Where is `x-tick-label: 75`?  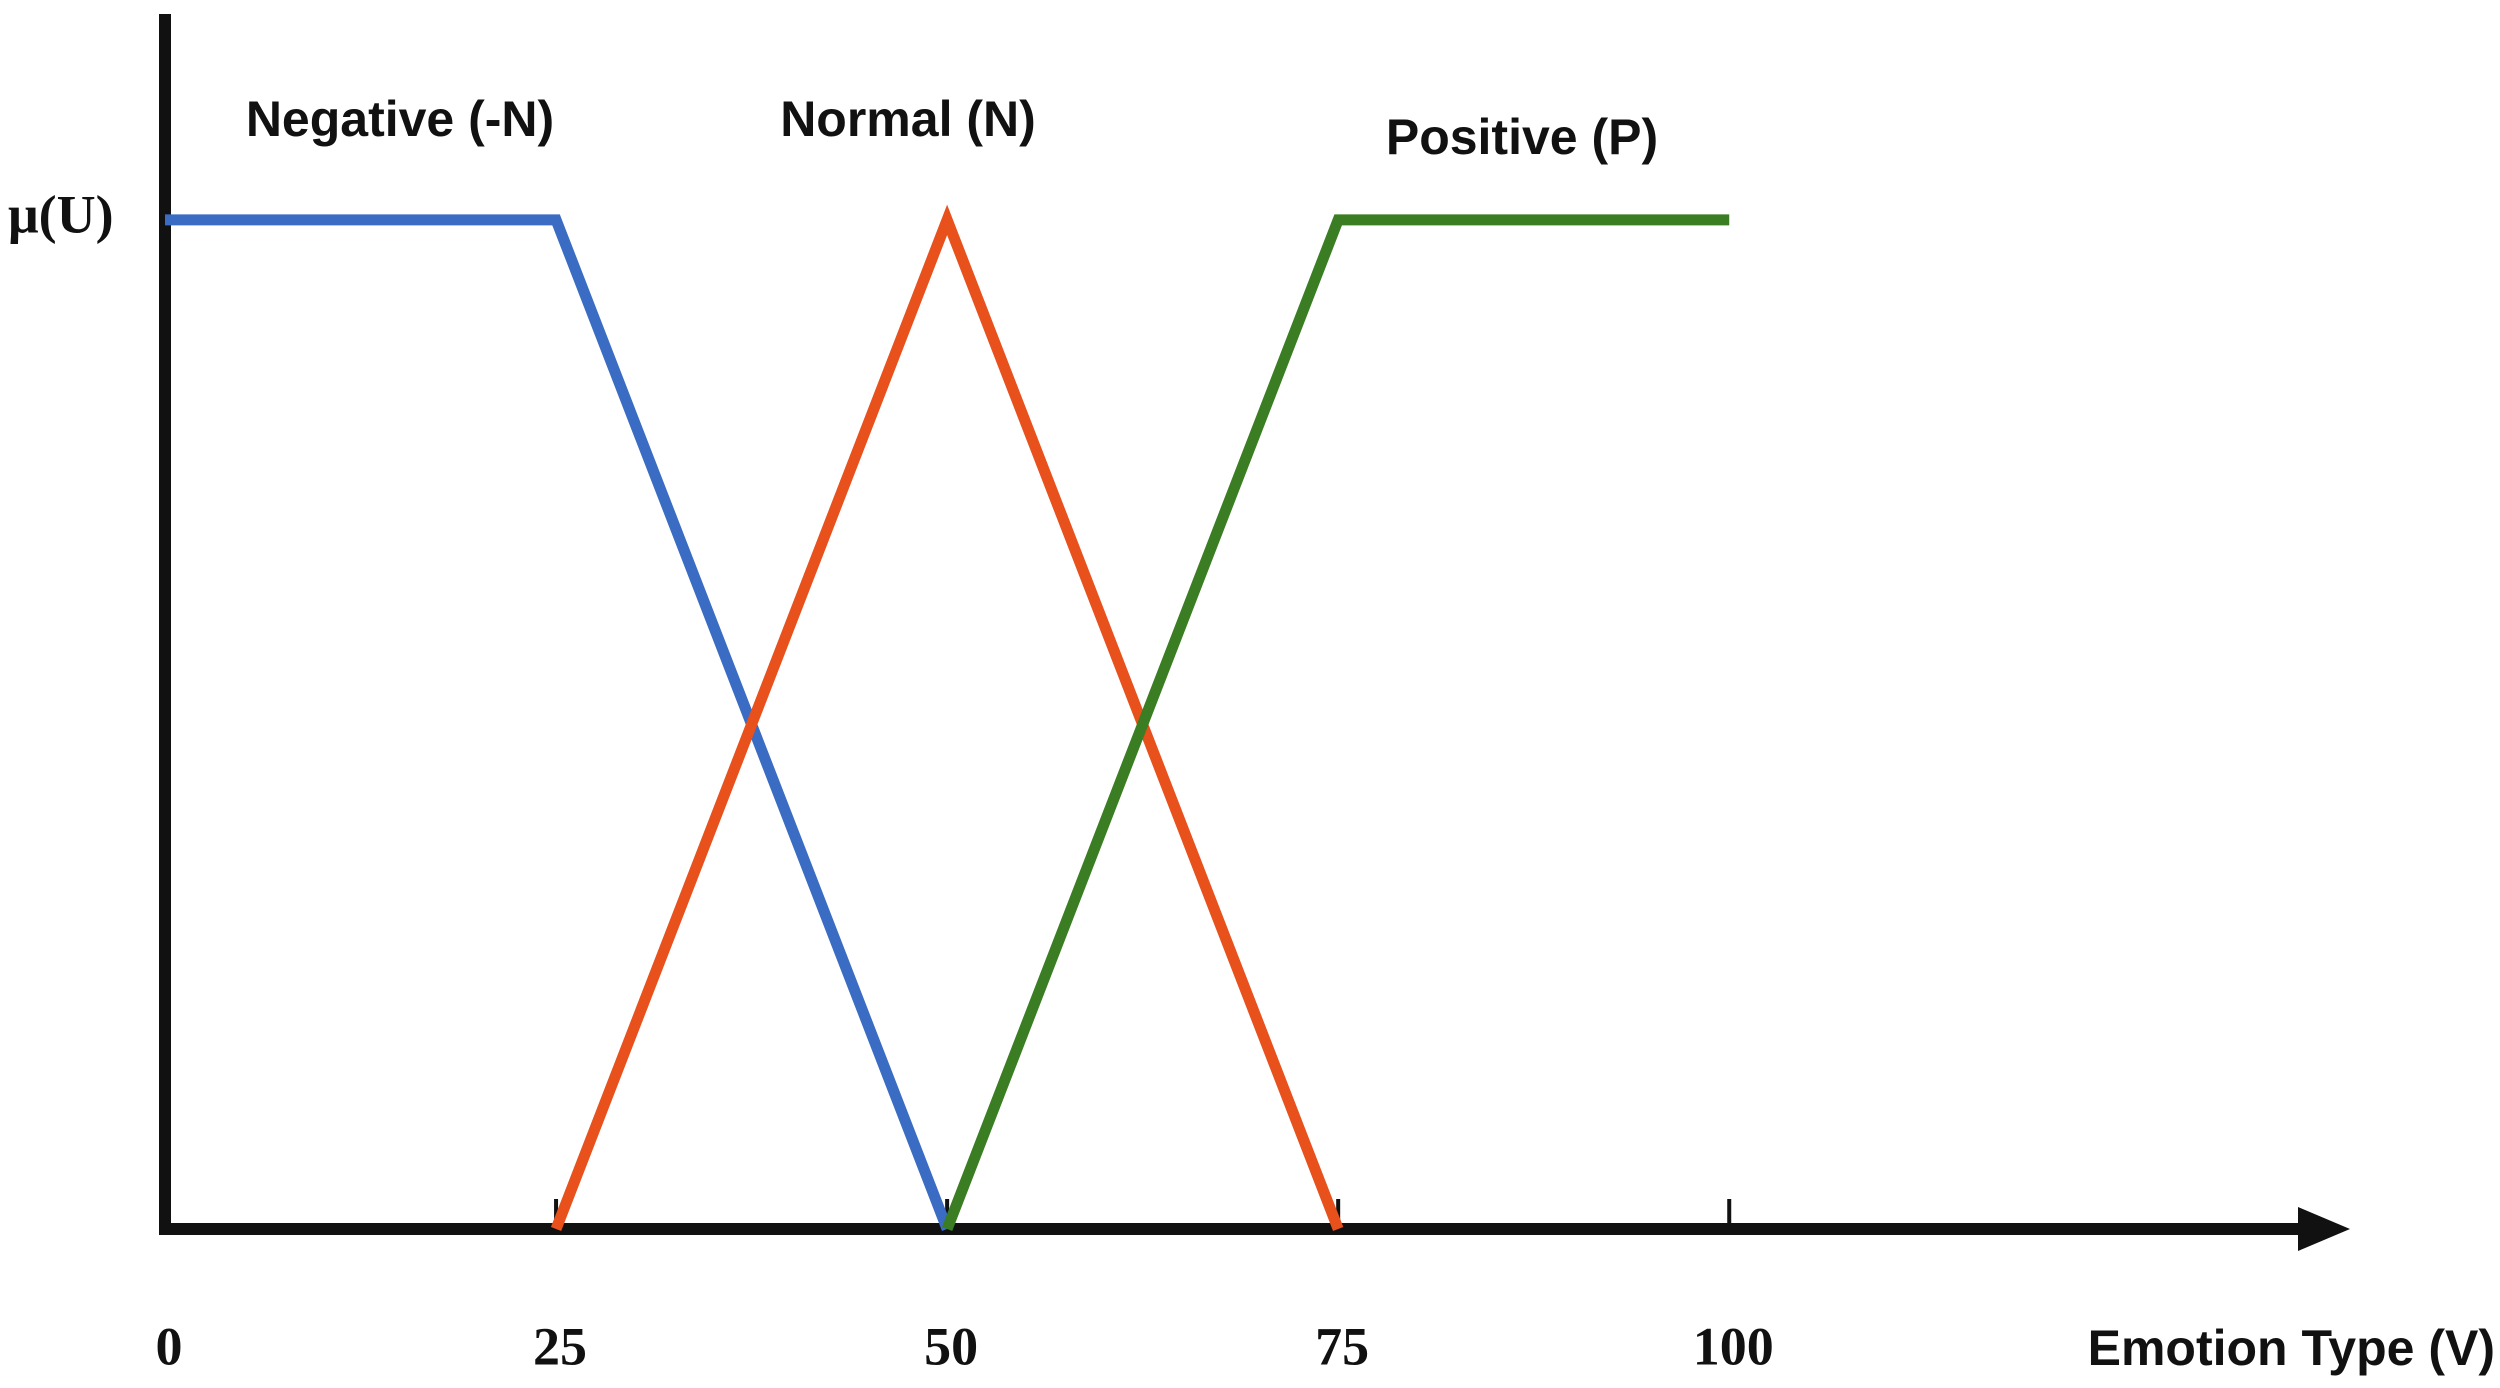
x-tick-label: 75 is located at coordinates (1342, 1346).